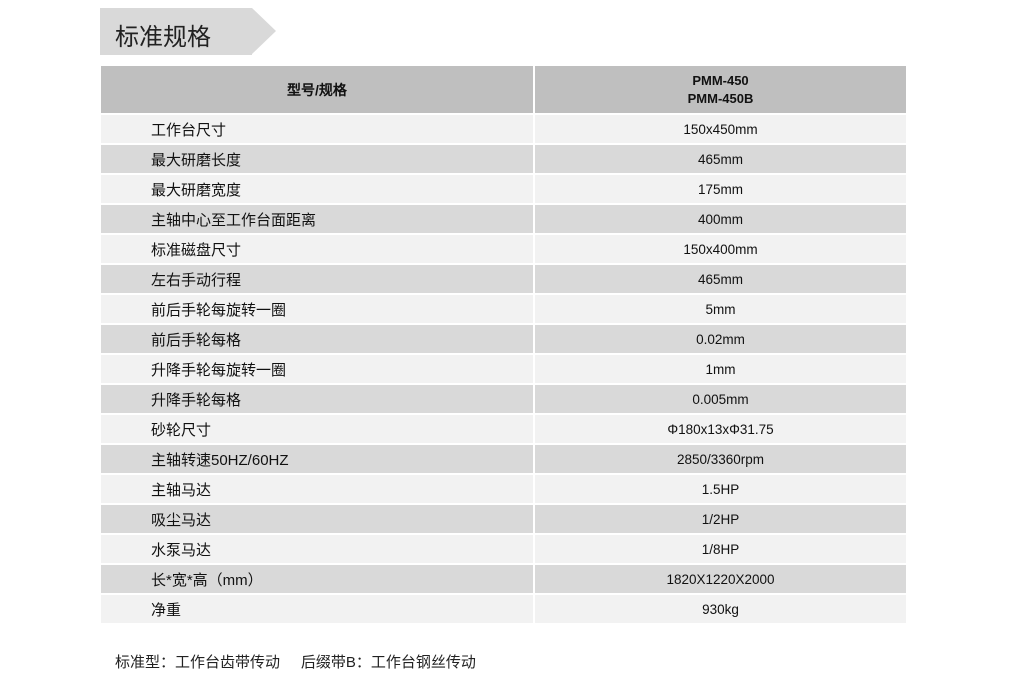 The image size is (1013, 680). Describe the element at coordinates (720, 80) in the screenshot. I see `model-name: PMM-450` at that location.